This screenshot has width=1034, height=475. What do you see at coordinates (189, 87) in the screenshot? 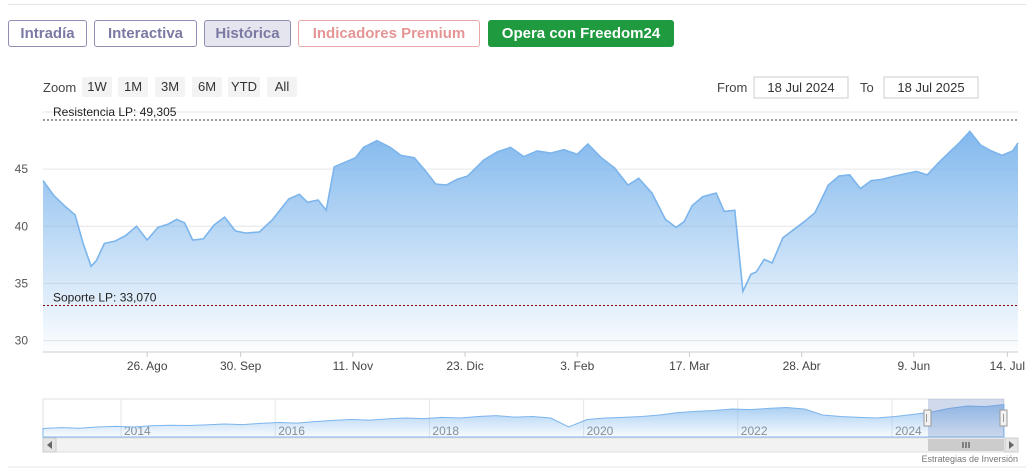
I see `zoom-buttons: 1W 1M 3M 6M YTD All` at bounding box center [189, 87].